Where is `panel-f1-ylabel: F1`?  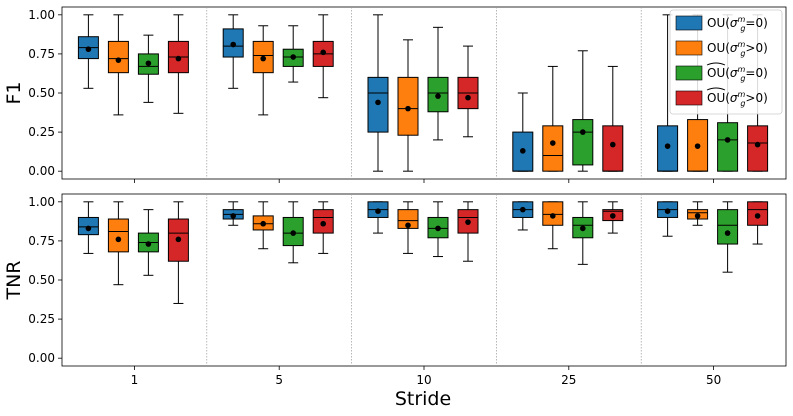
panel-f1-ylabel: F1 is located at coordinates (14, 92).